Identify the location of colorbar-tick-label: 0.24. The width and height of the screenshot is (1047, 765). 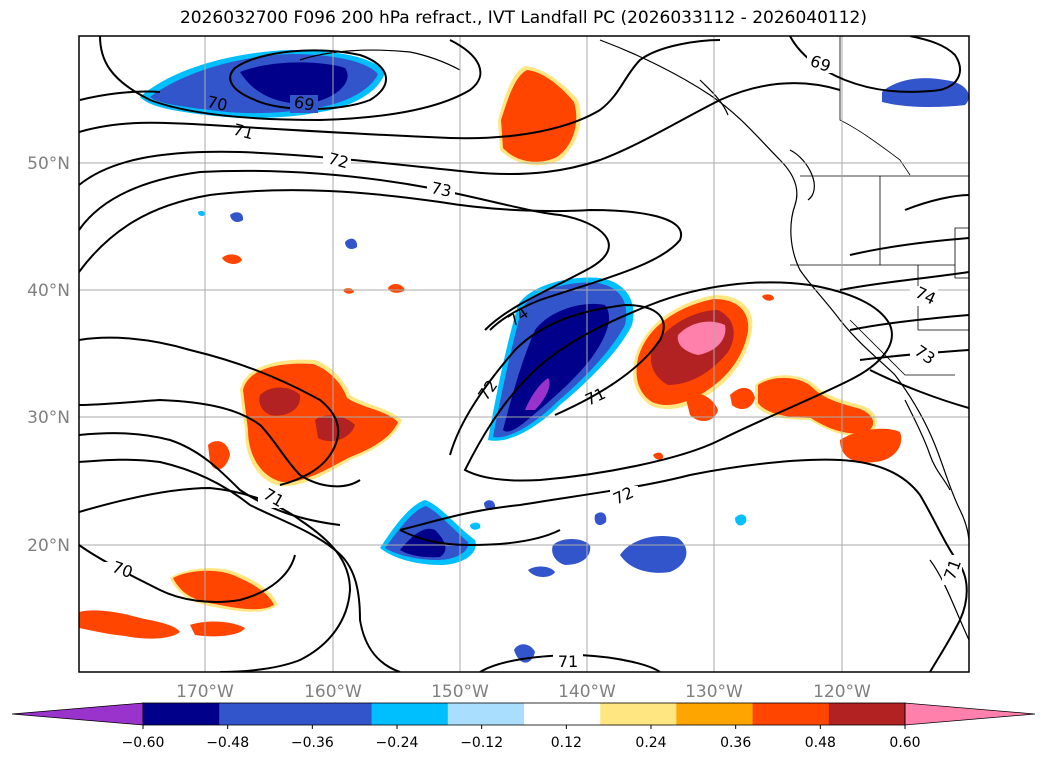
(650, 743).